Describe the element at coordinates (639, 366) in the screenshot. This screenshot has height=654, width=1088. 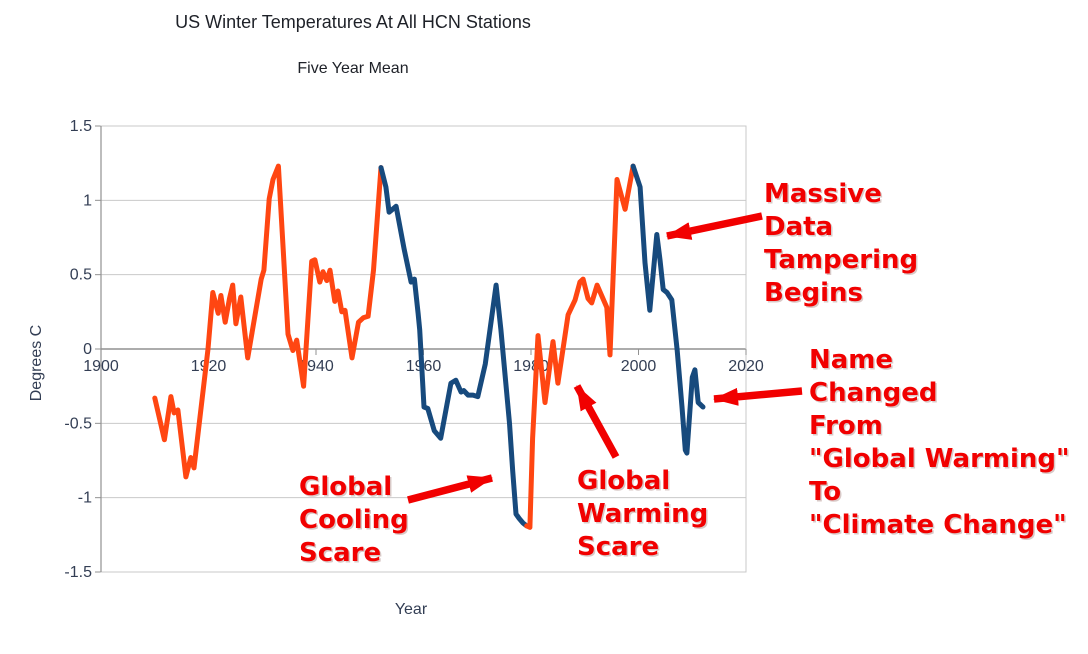
I see `x-tick-label: 2000` at that location.